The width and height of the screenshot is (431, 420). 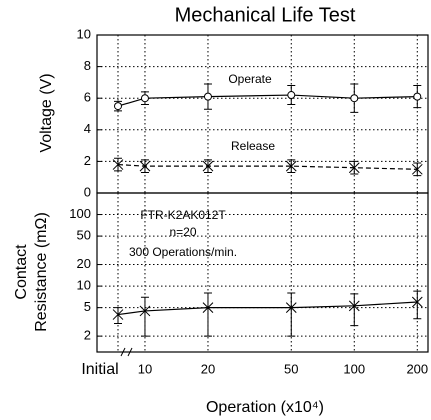 I want to click on annotation: n=20, so click(x=182, y=232).